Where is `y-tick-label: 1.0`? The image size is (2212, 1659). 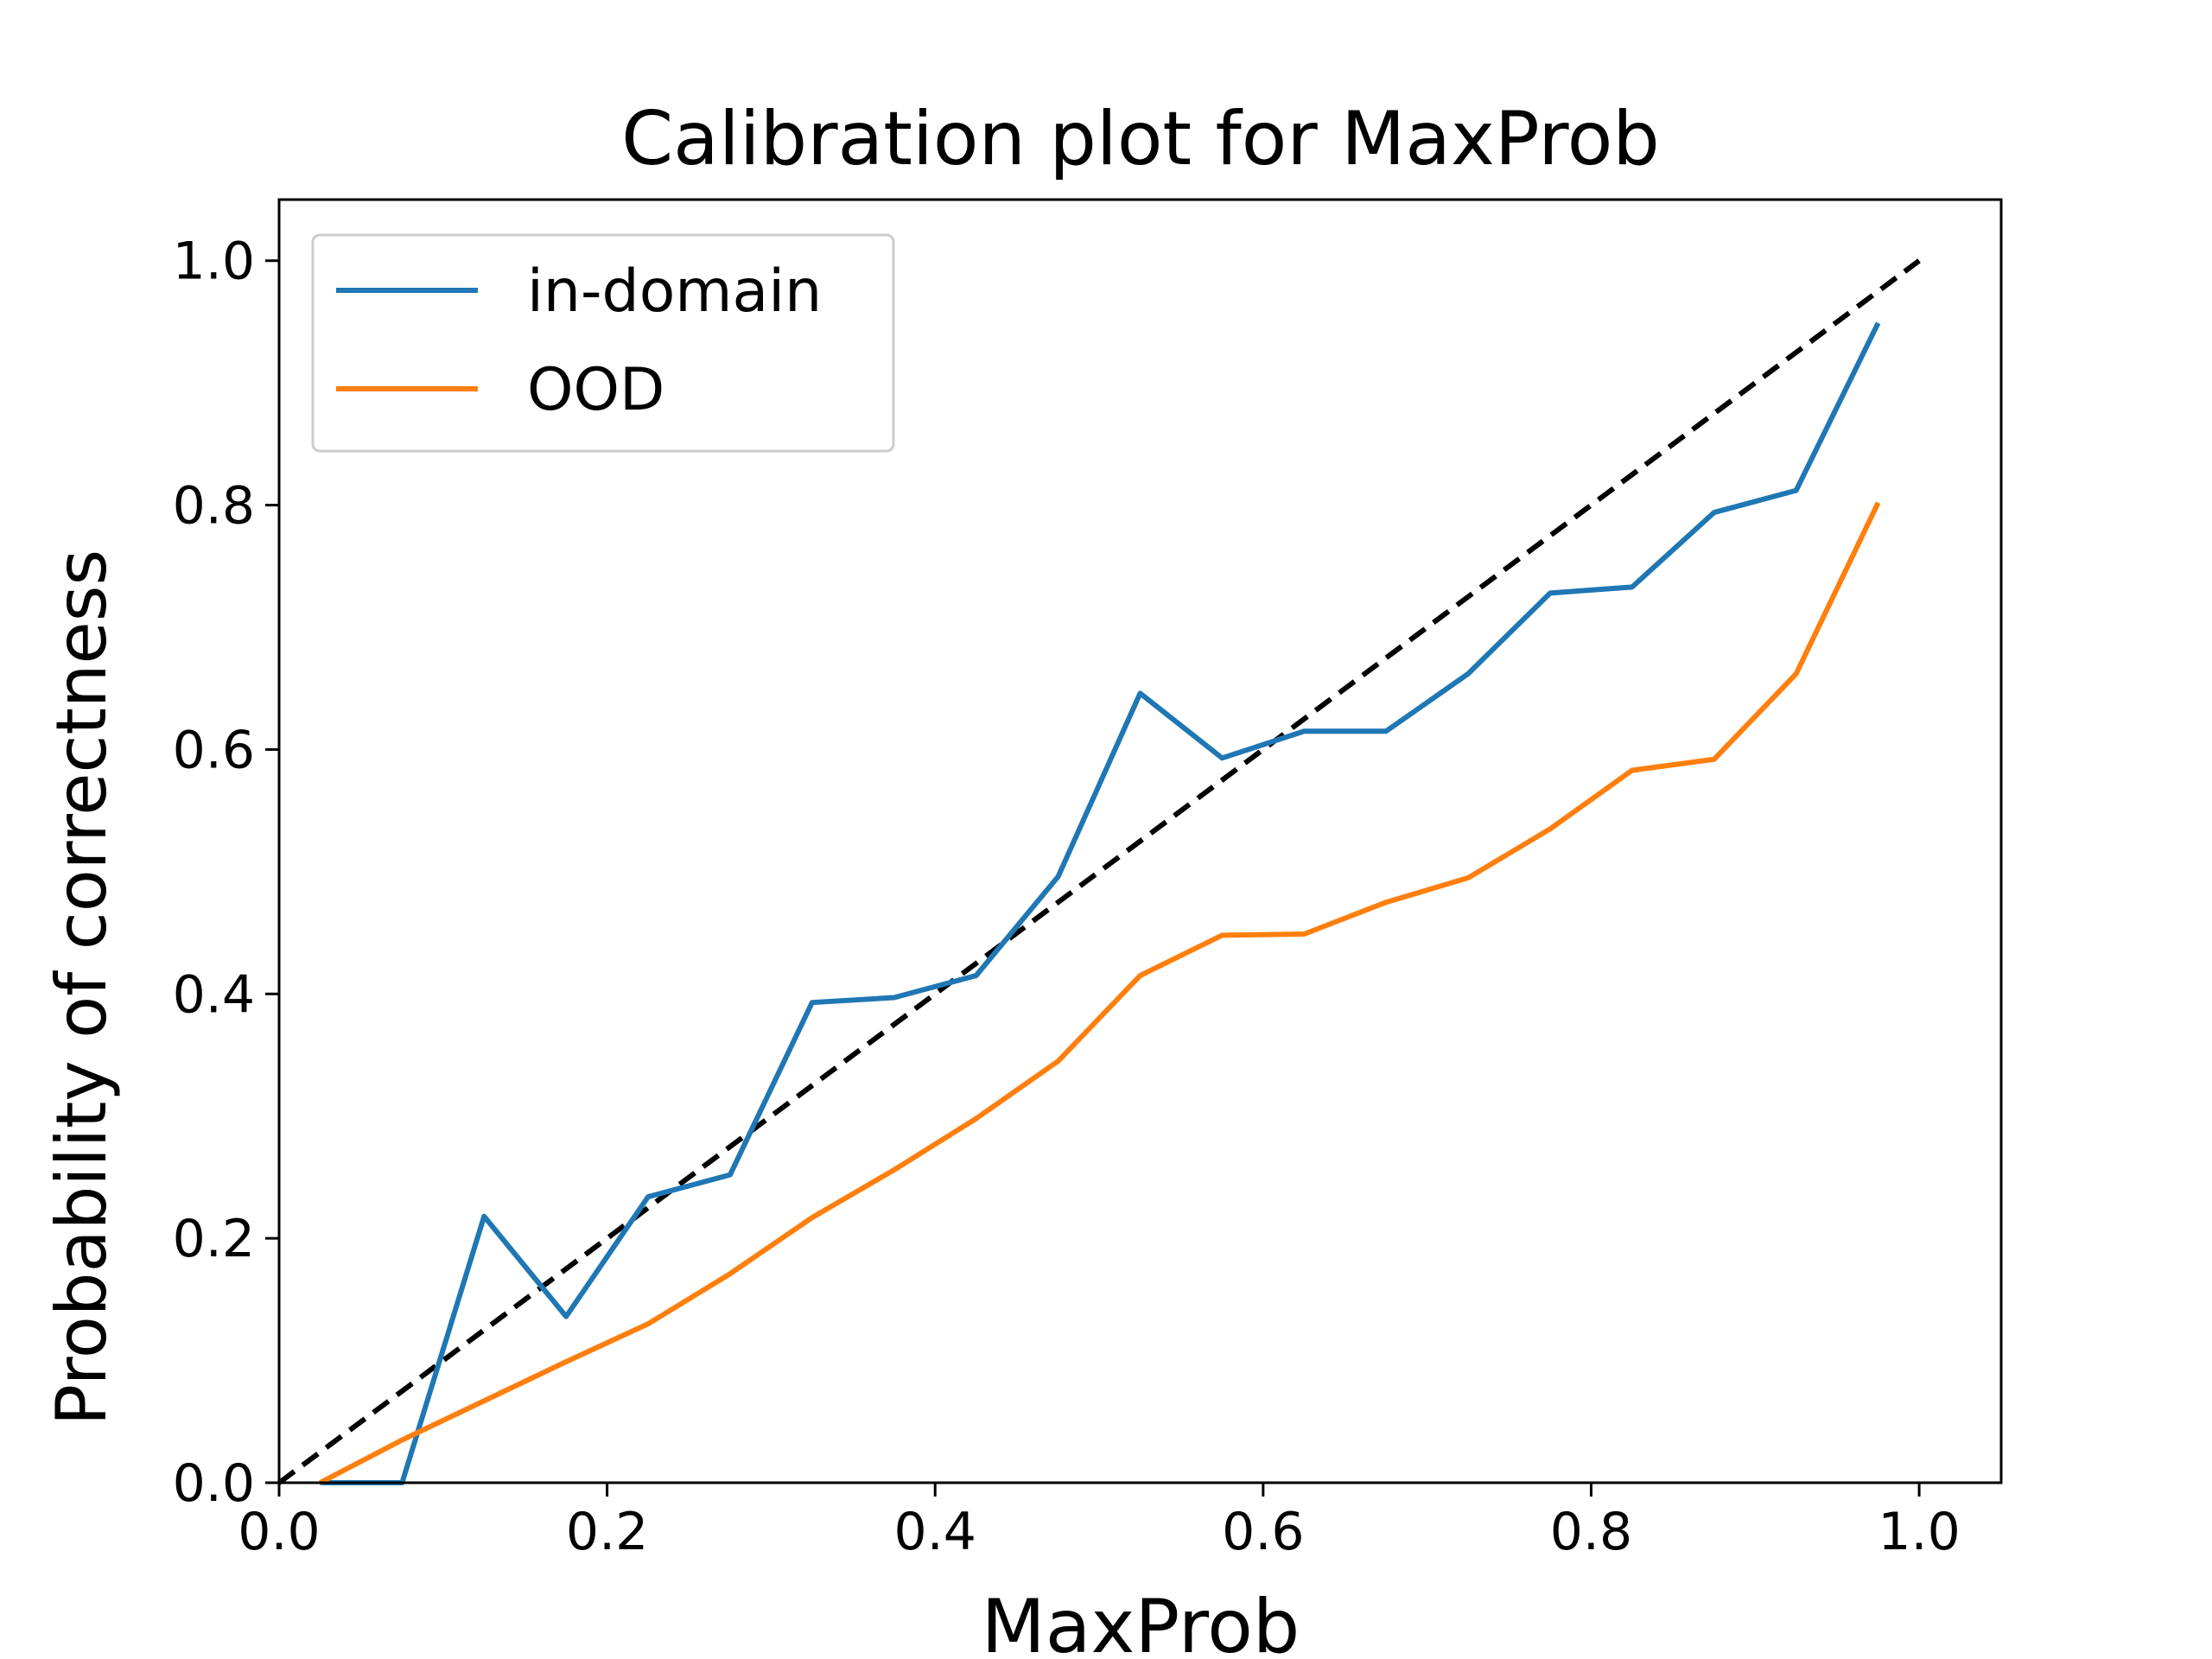
y-tick-label: 1.0 is located at coordinates (214, 262).